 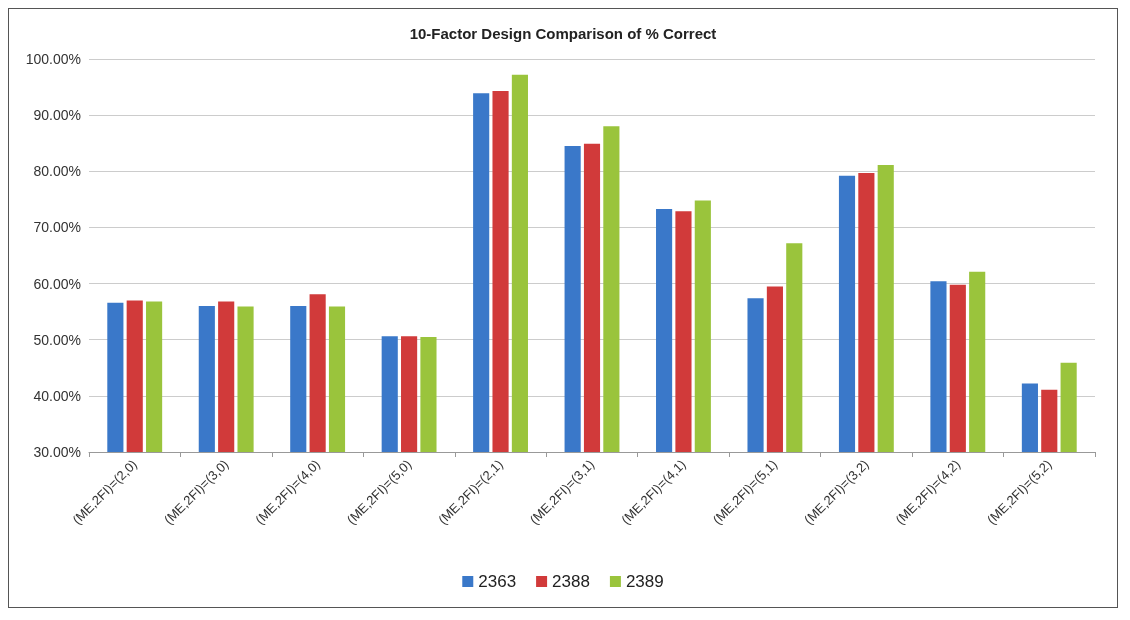 What do you see at coordinates (57, 227) in the screenshot?
I see `y-tick-label: 70.00%` at bounding box center [57, 227].